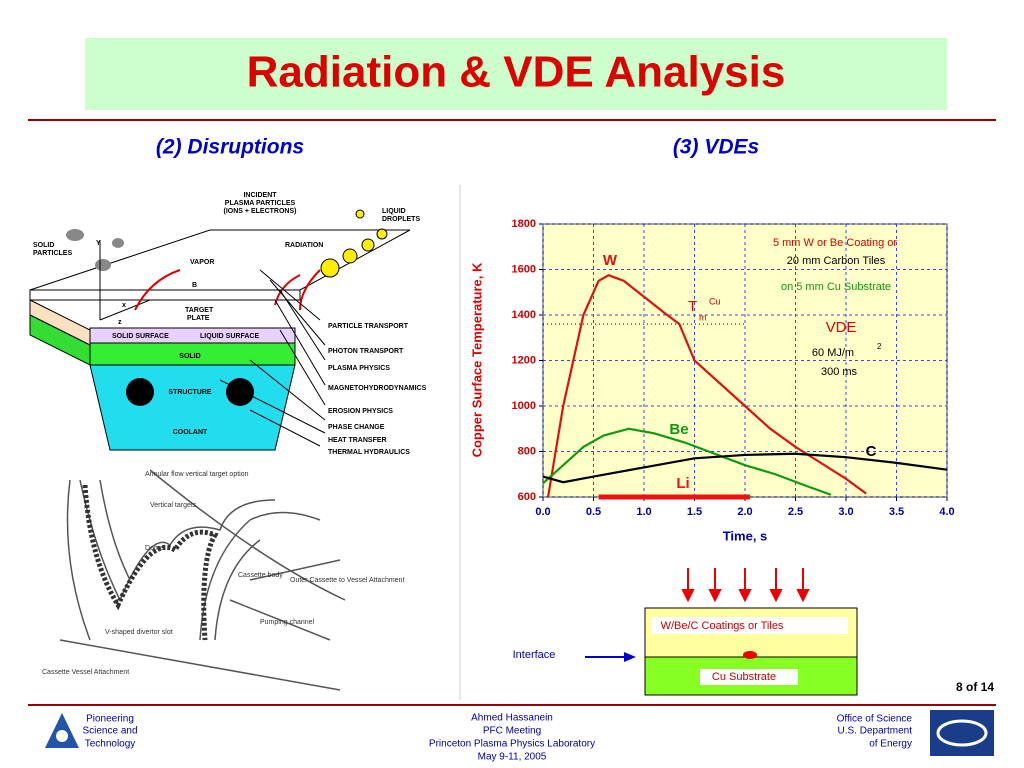 The height and width of the screenshot is (768, 1024). I want to click on process-label: PLASMA PHYSICS, so click(359, 368).